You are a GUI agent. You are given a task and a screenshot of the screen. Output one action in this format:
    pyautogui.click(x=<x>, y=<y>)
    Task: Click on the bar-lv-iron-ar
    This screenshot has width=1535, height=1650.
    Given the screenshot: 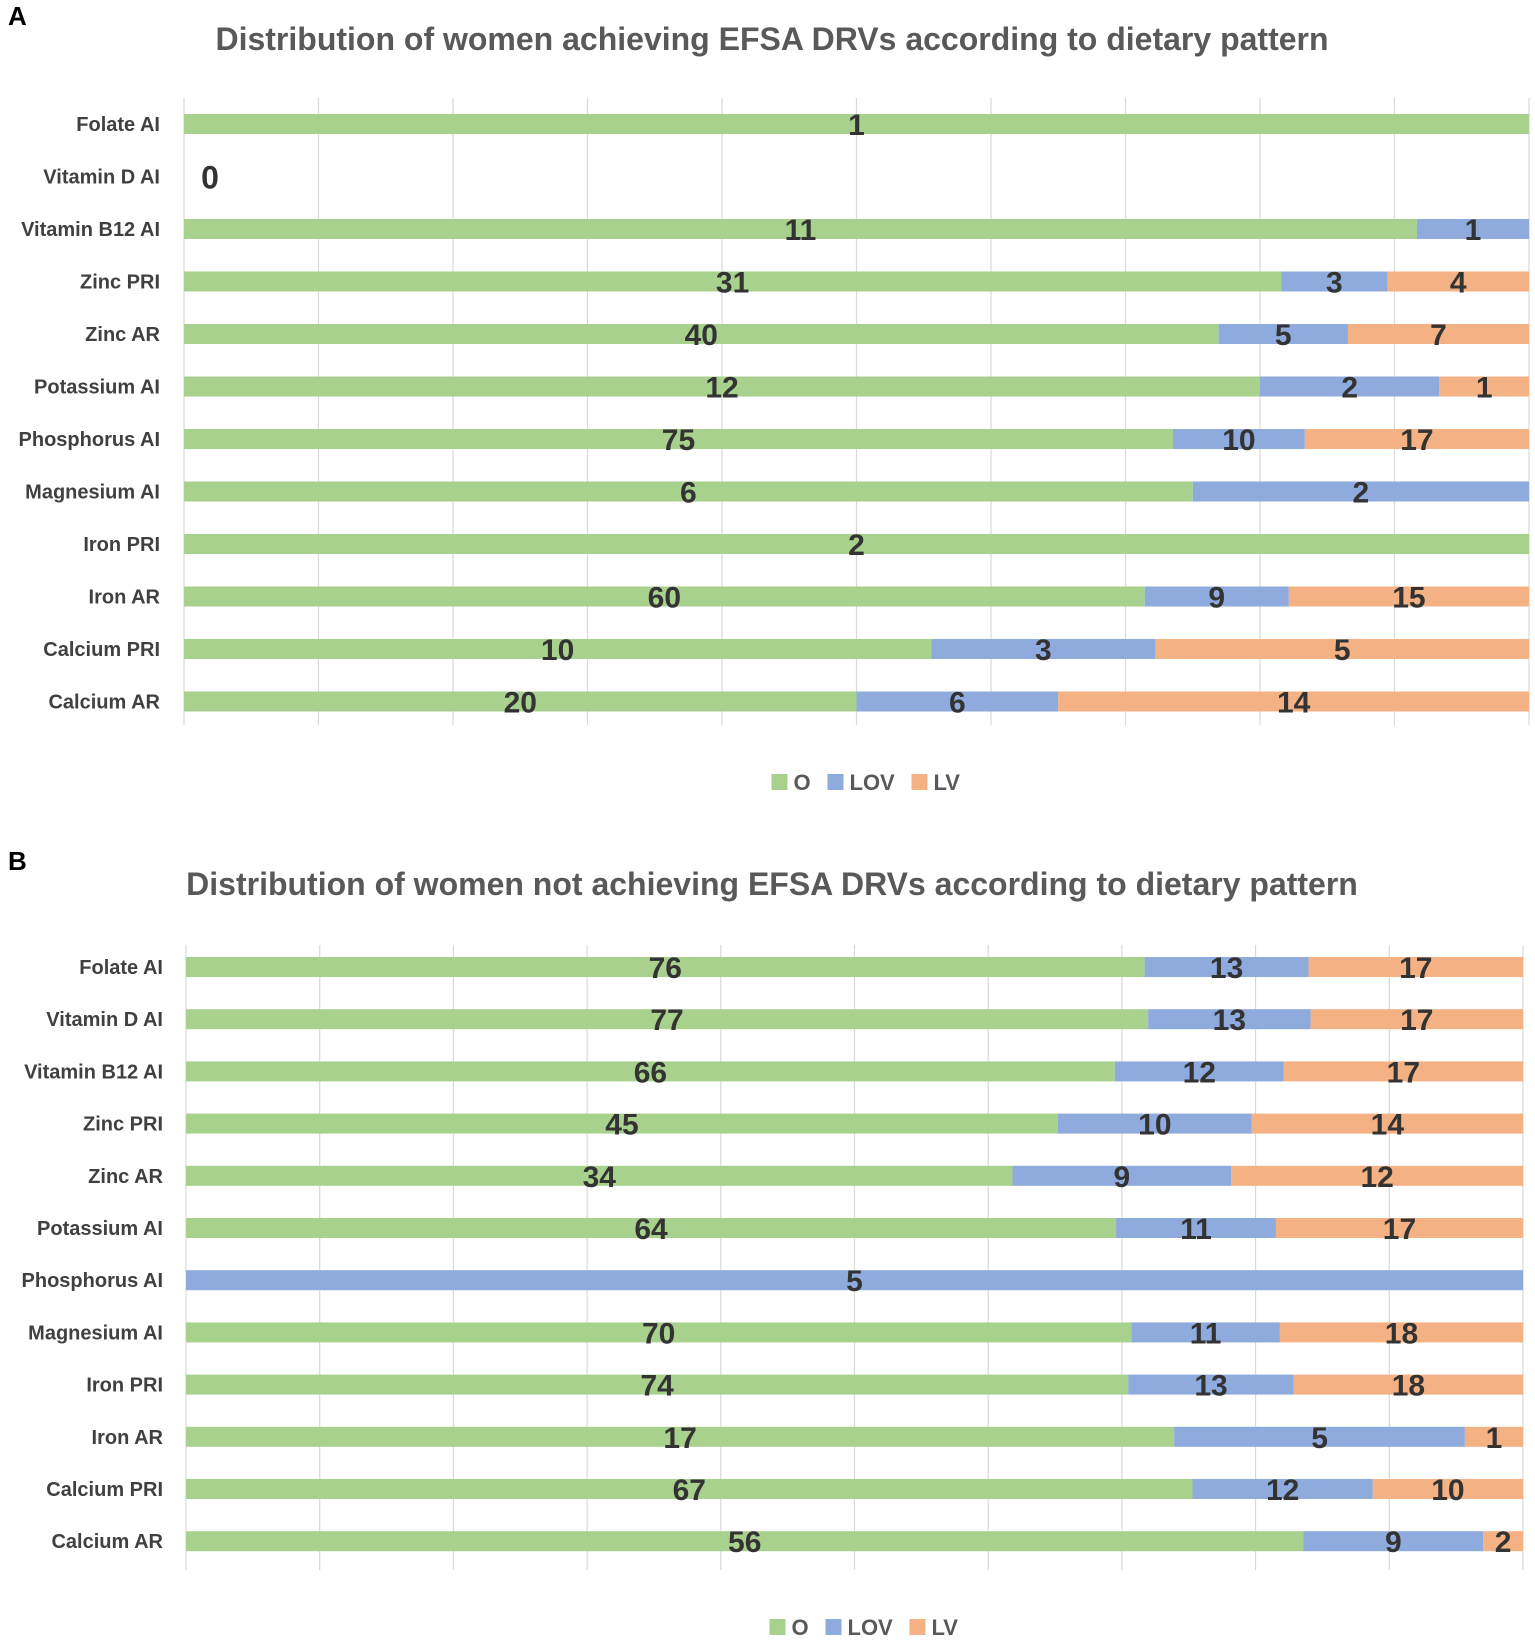 What is the action you would take?
    pyautogui.click(x=1493, y=1436)
    